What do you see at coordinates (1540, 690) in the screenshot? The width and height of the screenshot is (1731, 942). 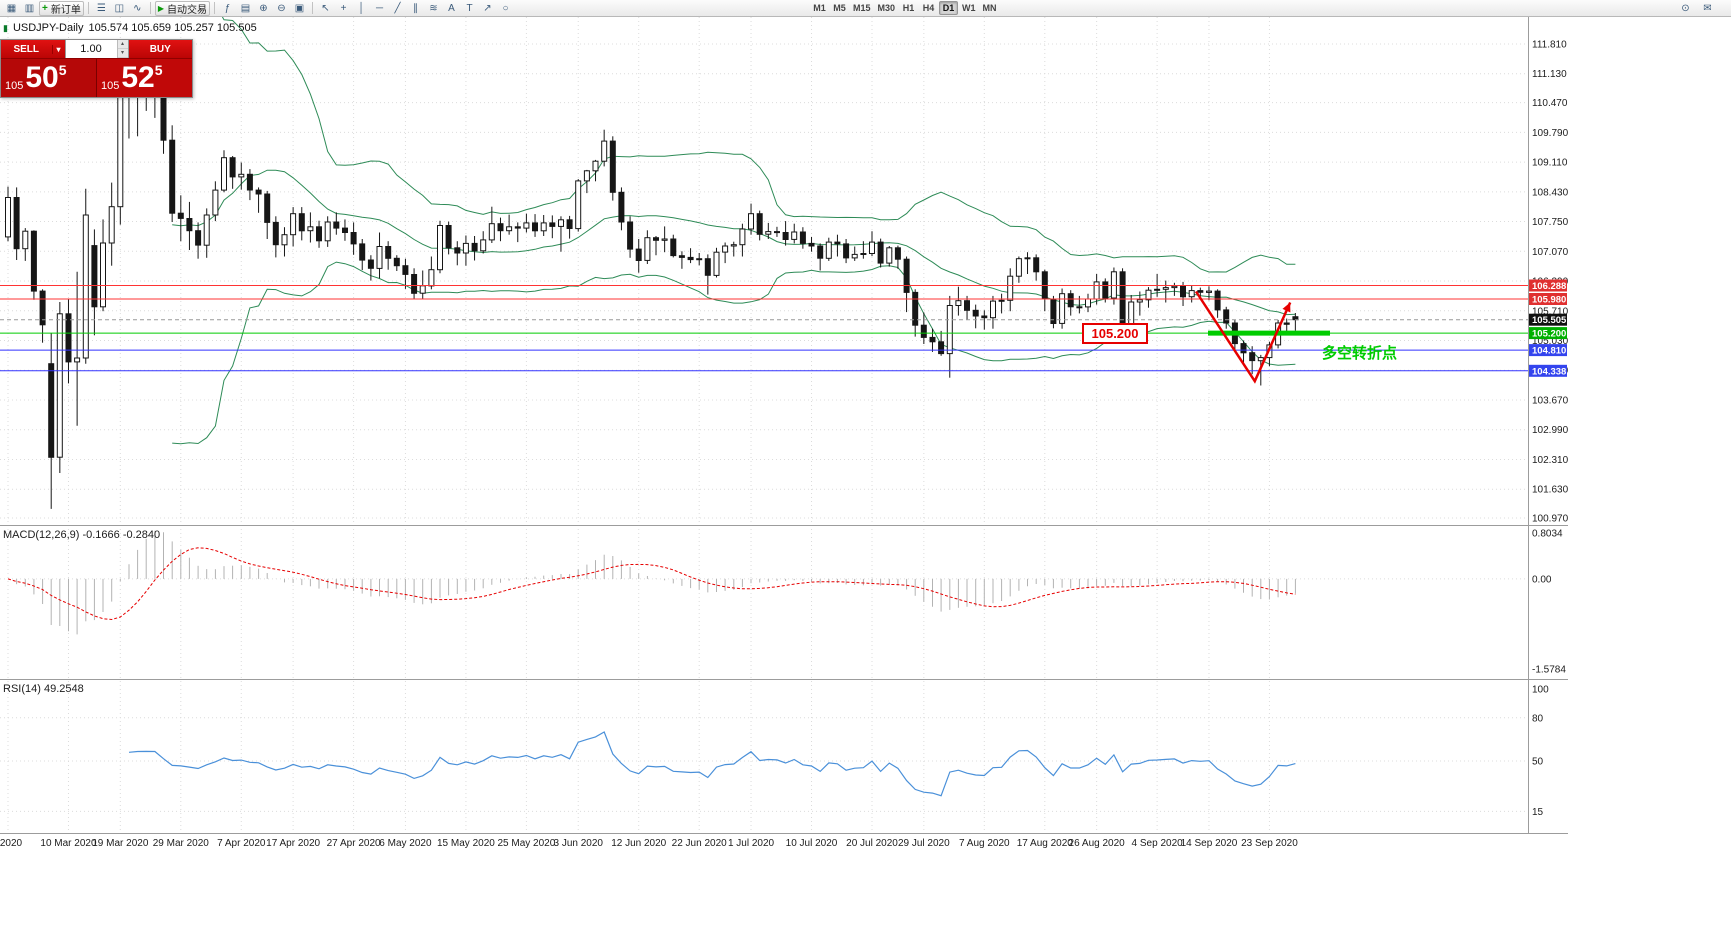 I see `rsi-axis-label: 100` at bounding box center [1540, 690].